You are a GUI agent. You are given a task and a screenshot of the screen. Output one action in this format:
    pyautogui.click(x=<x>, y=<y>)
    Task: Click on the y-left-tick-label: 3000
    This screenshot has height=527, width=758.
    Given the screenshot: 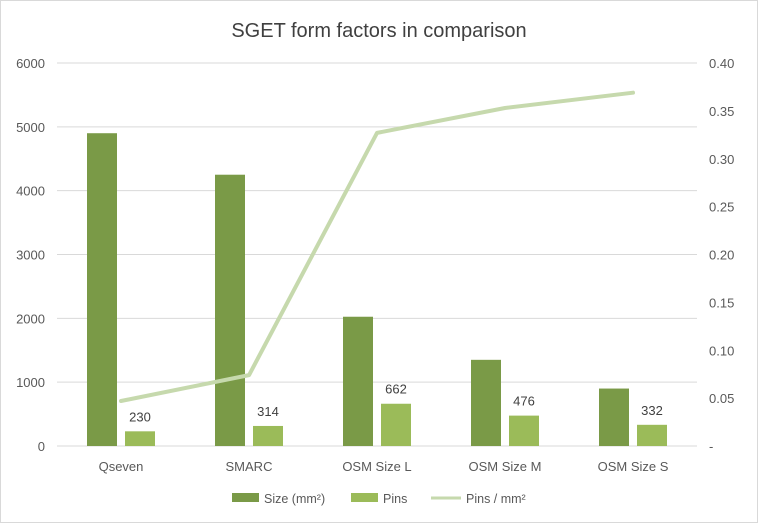 What is the action you would take?
    pyautogui.click(x=30, y=255)
    